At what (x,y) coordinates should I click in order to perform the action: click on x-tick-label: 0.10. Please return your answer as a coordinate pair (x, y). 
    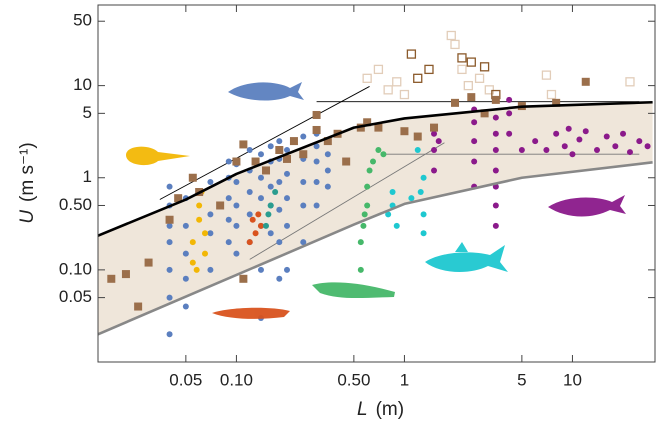
    Looking at the image, I should click on (236, 379).